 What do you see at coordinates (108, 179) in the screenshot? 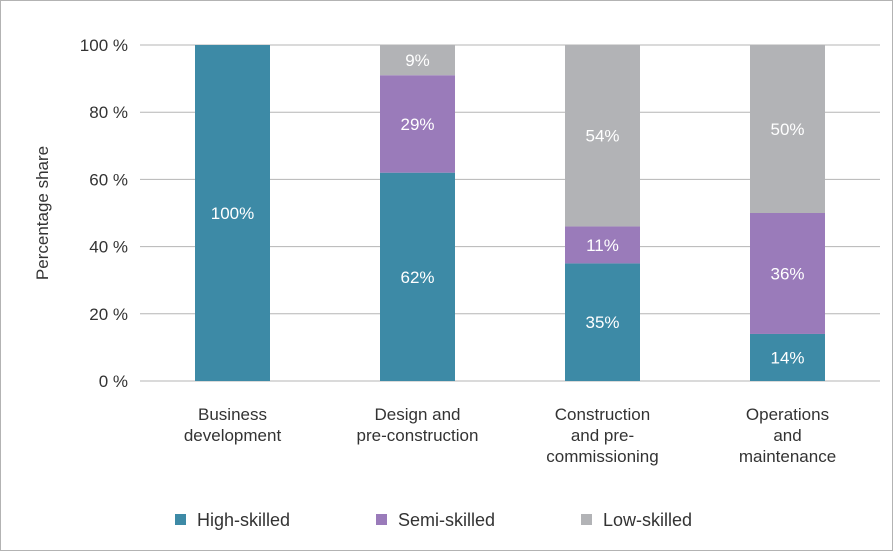
I see `y-tick-label: 60 %` at bounding box center [108, 179].